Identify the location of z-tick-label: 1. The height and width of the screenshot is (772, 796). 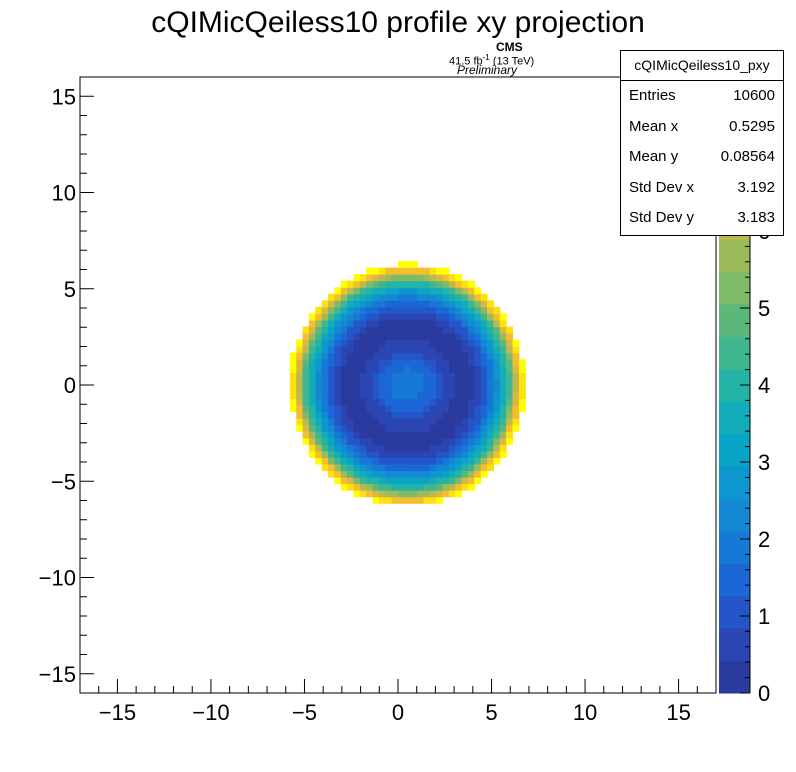
(764, 616).